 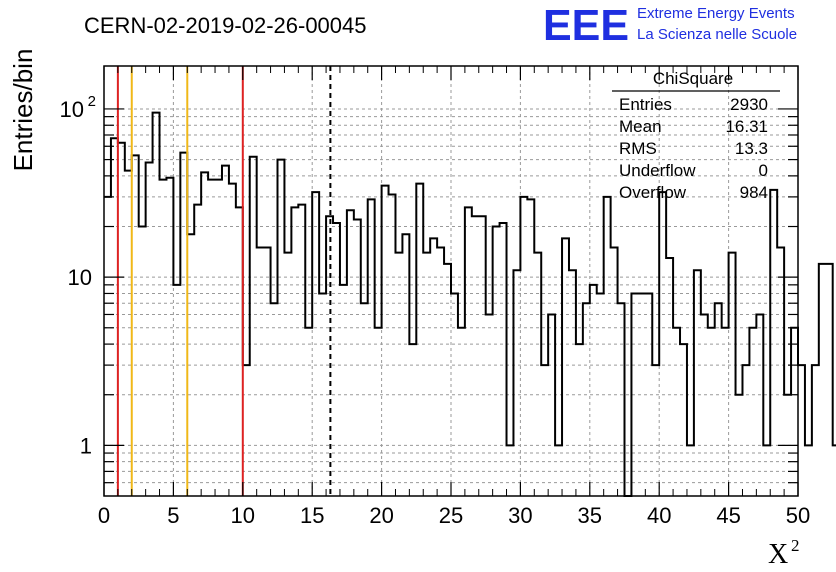 What do you see at coordinates (638, 148) in the screenshot?
I see `stats-row-label: RMS` at bounding box center [638, 148].